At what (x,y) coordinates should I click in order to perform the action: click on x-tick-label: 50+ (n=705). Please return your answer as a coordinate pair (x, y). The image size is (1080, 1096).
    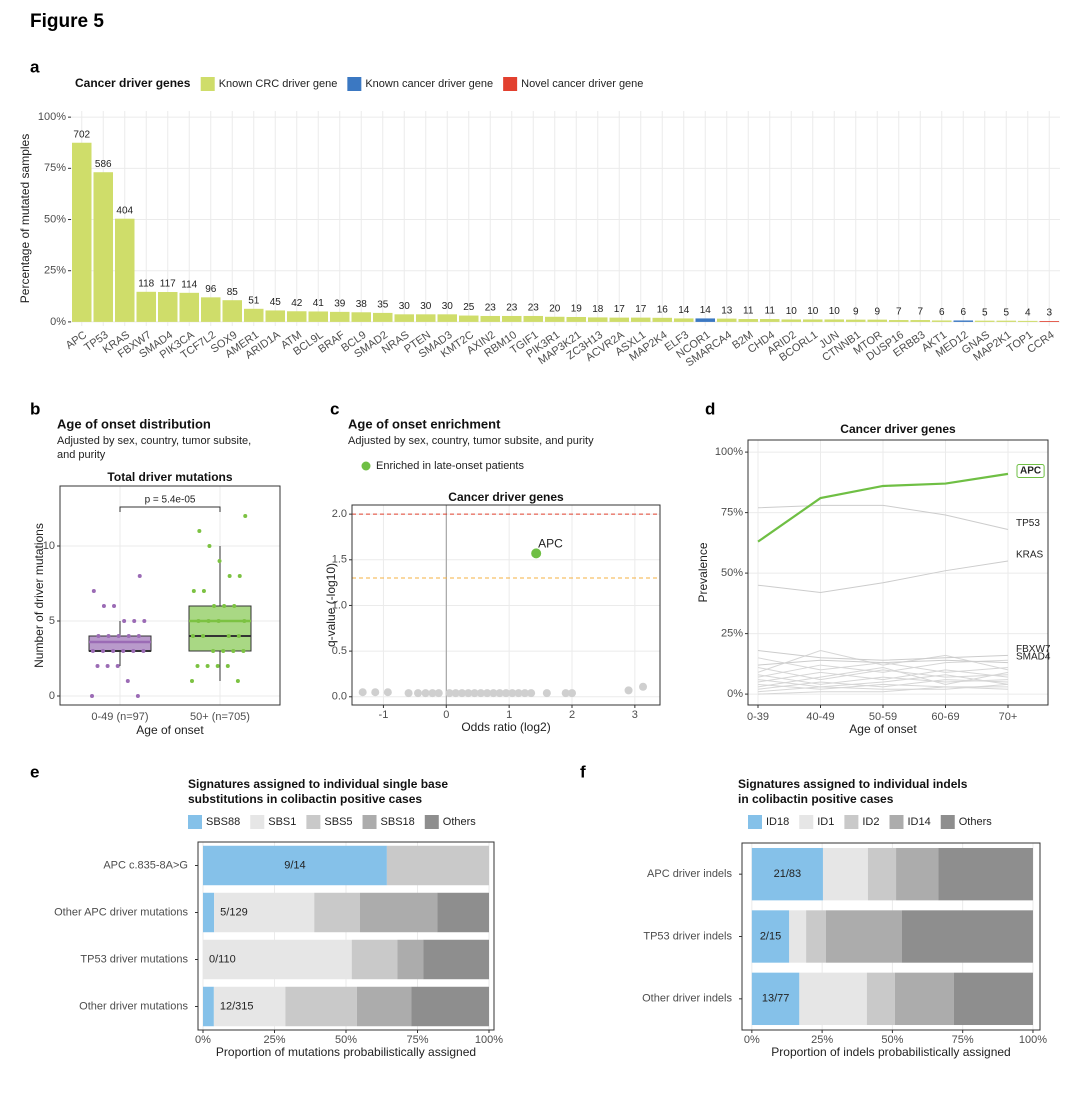
    Looking at the image, I should click on (220, 717).